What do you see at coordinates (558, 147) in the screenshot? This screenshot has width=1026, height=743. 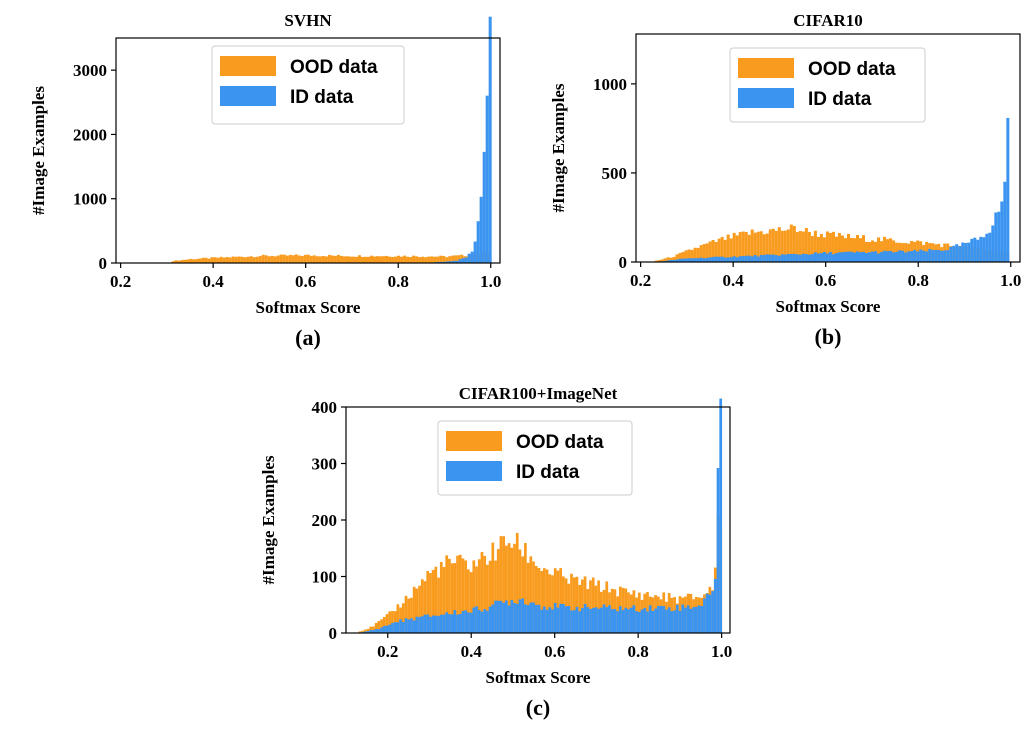 I see `y-axis-label: #Image Examples` at bounding box center [558, 147].